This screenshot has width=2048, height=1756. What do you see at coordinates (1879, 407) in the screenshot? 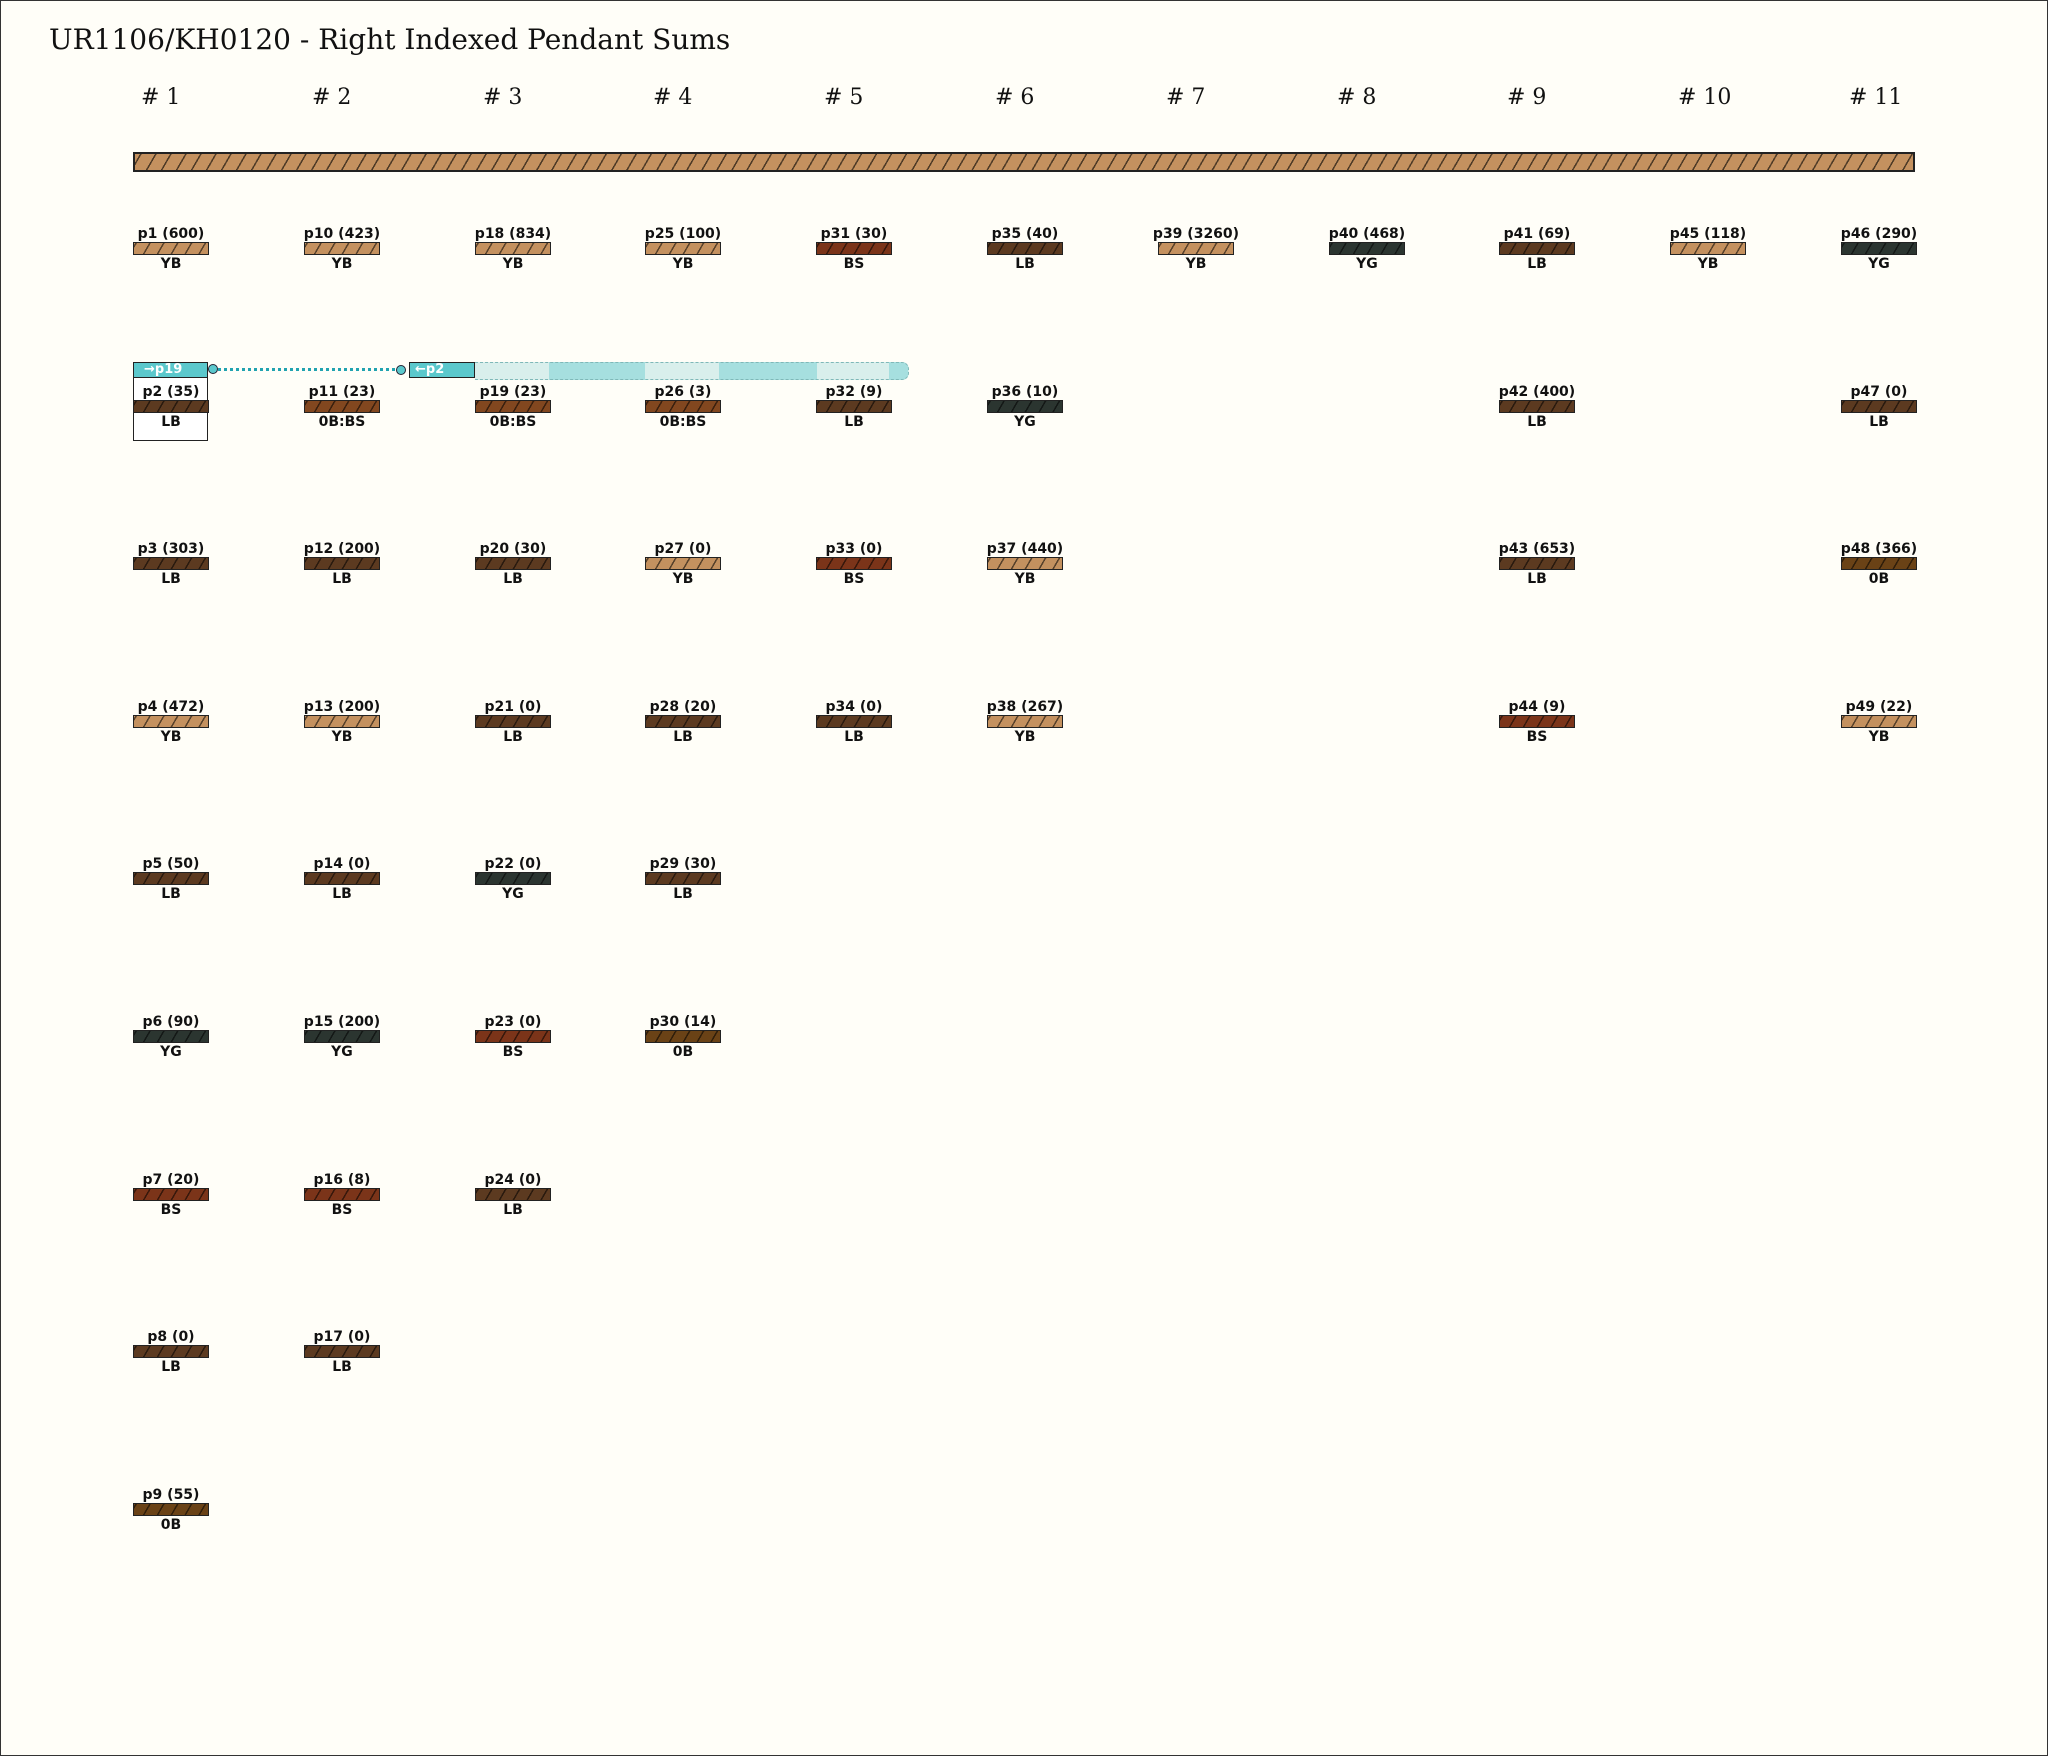
I see `pendant: p47 (0) LB` at bounding box center [1879, 407].